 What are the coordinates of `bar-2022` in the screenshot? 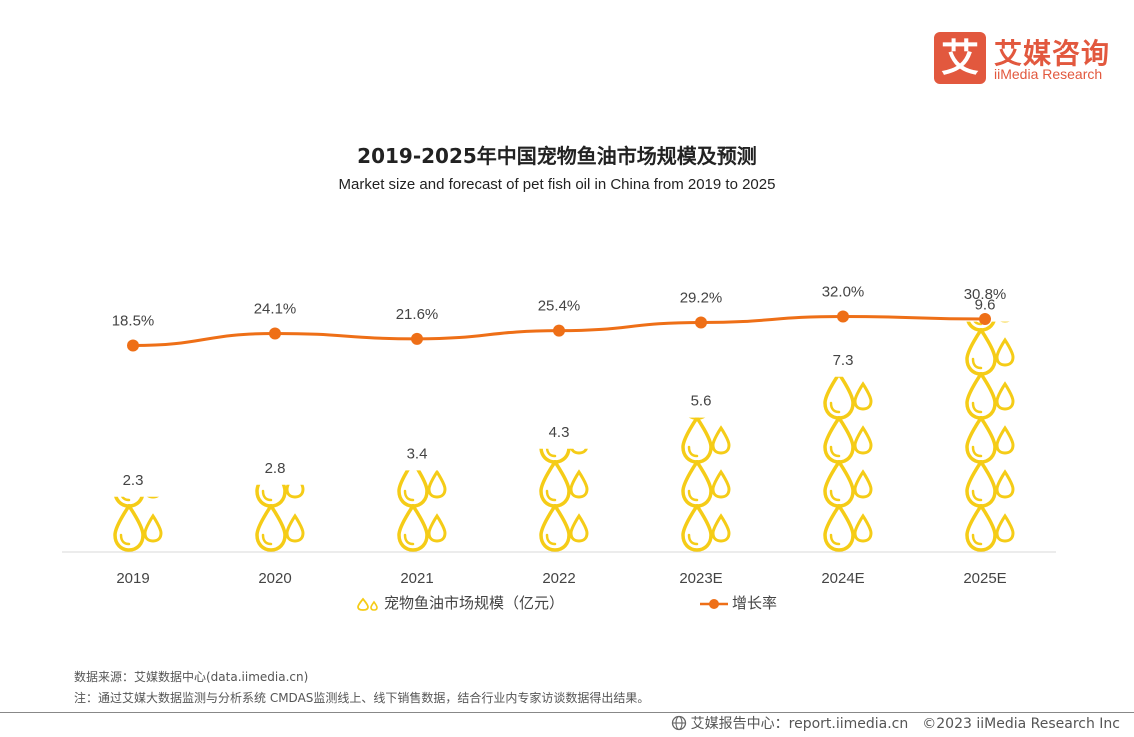 It's located at (564, 463).